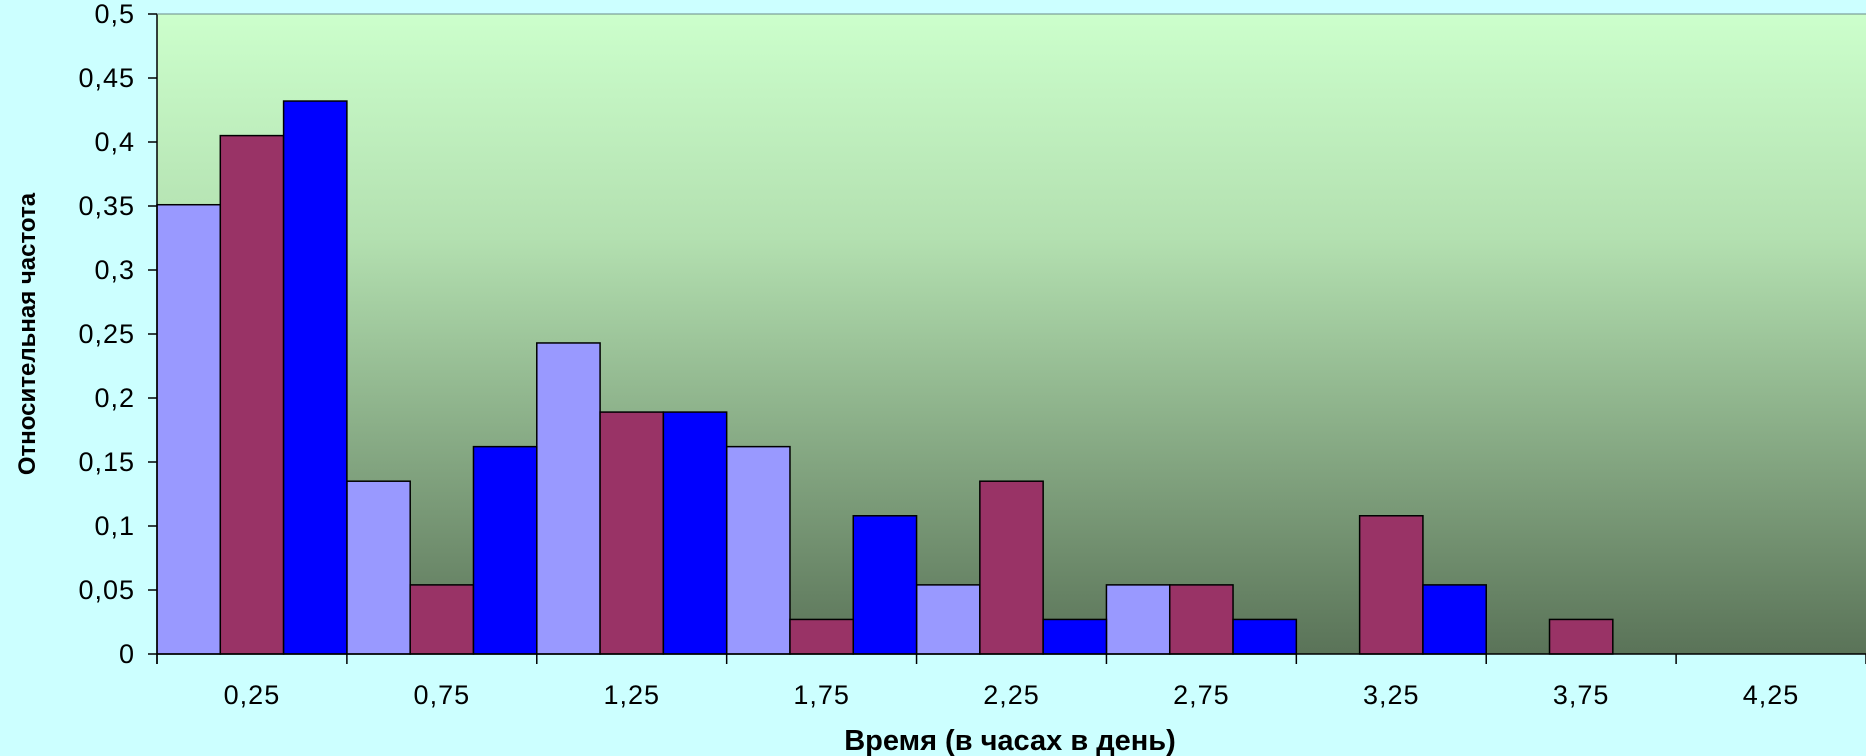 The image size is (1866, 756). What do you see at coordinates (252, 695) in the screenshot?
I see `x-tick-label: 0,25` at bounding box center [252, 695].